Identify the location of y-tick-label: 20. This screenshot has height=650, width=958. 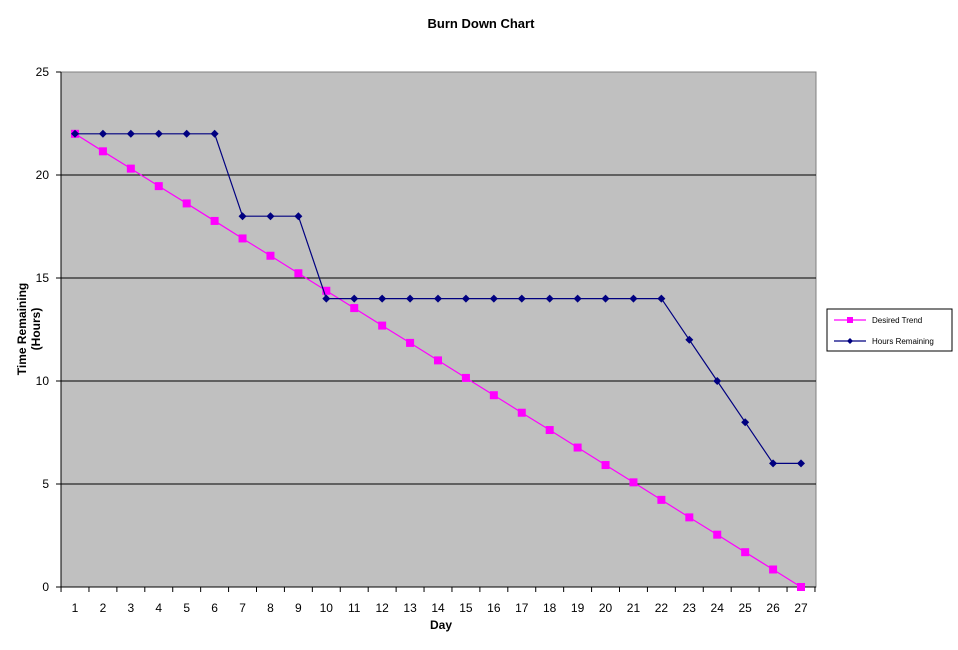
(43, 175).